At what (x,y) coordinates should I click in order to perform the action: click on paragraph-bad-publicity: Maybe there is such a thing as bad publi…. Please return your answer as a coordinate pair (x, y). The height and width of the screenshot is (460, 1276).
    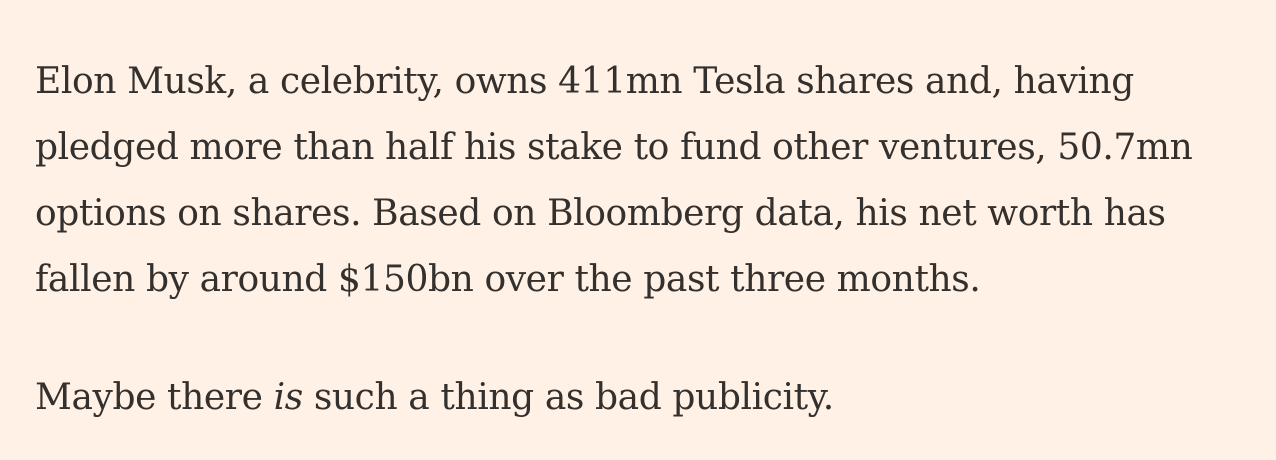
    Looking at the image, I should click on (645, 398).